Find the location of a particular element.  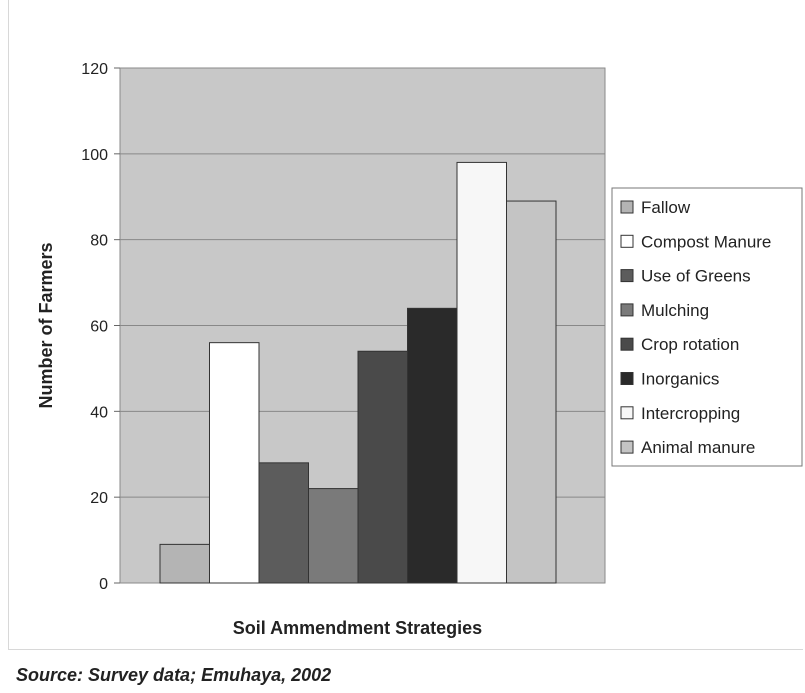

legend-label: Compost Manure is located at coordinates (706, 241).